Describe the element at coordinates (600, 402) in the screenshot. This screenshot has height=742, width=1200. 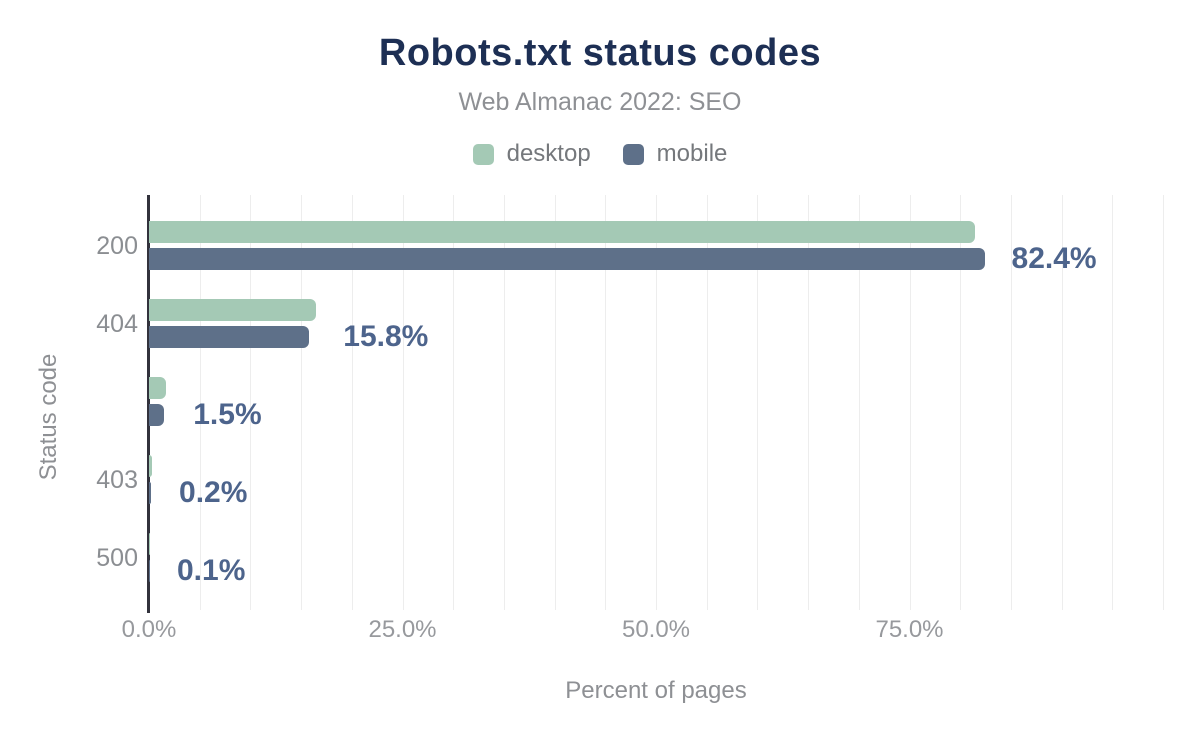
I see `bar-row: 1.5%` at that location.